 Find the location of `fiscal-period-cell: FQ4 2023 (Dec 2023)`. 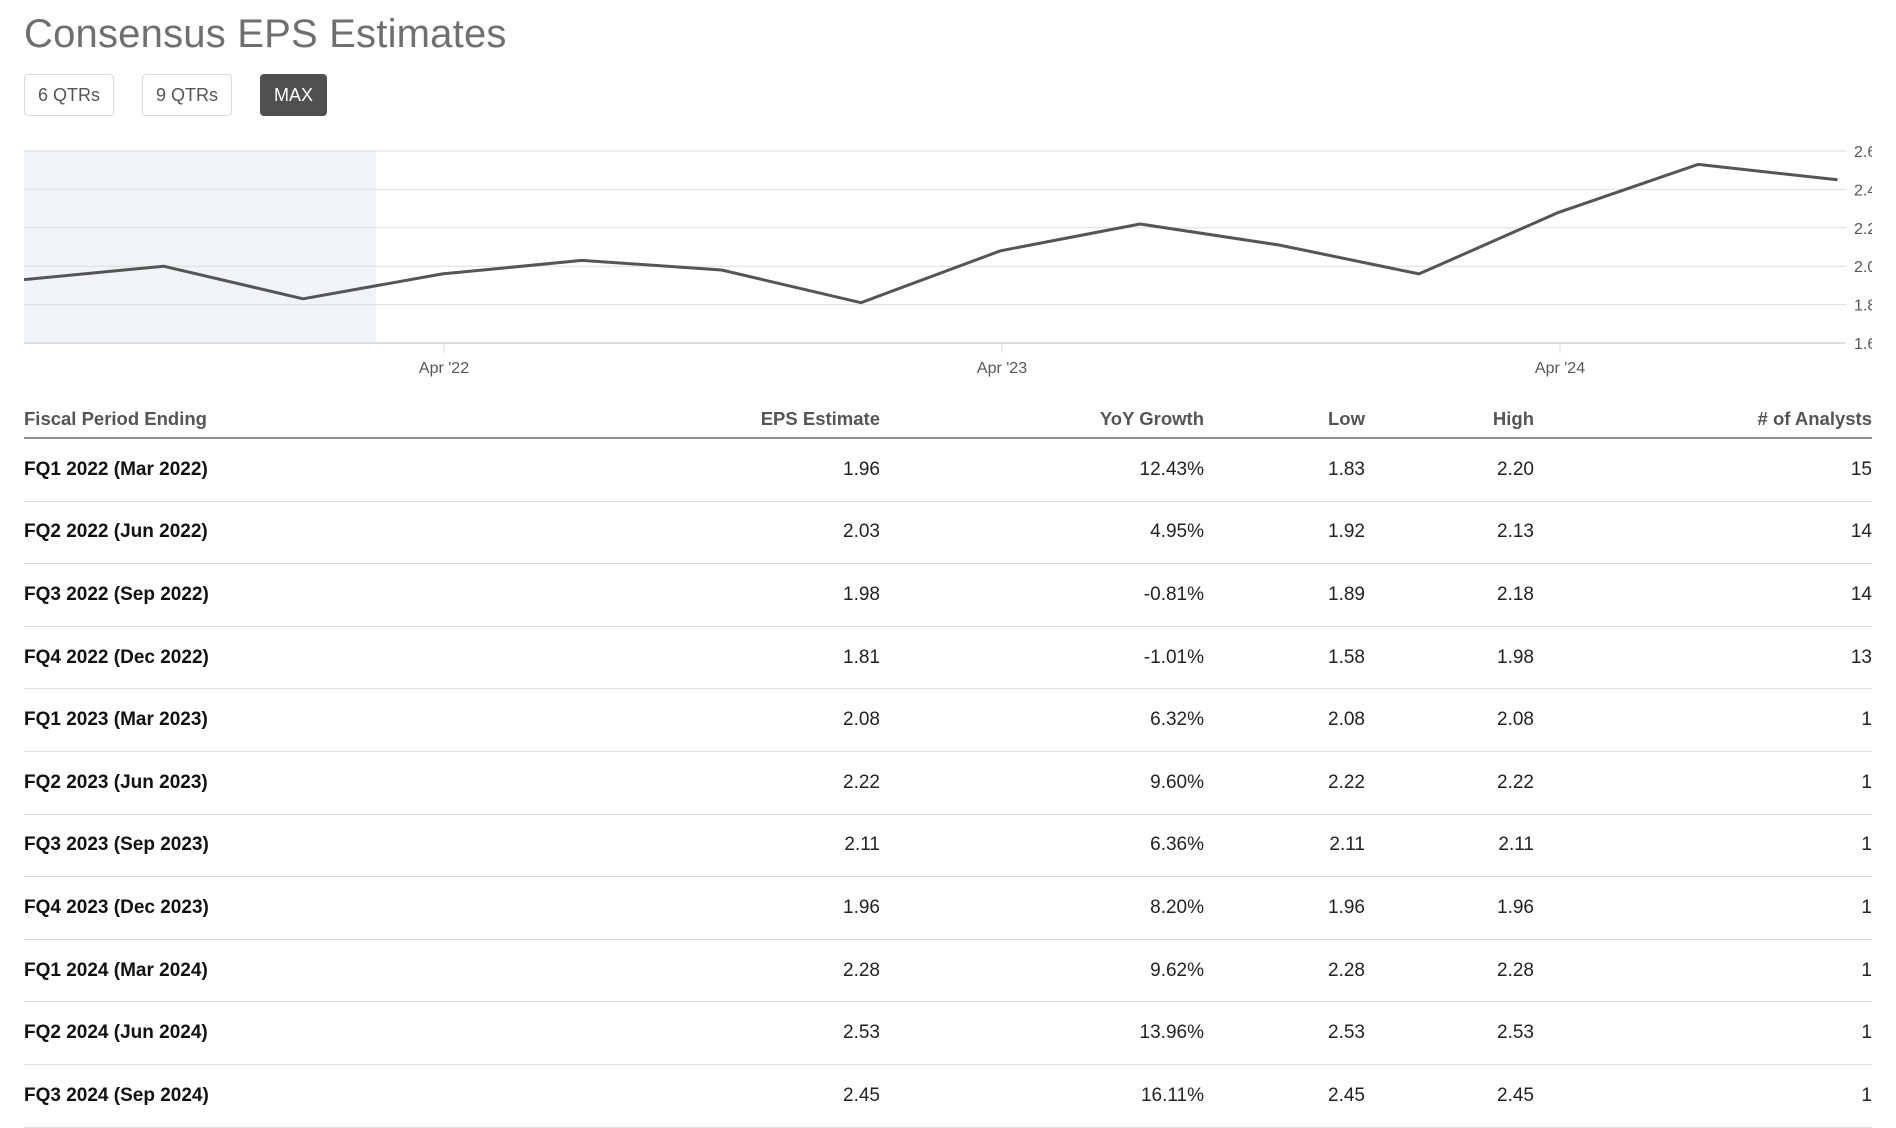

fiscal-period-cell: FQ4 2023 (Dec 2023) is located at coordinates (116, 907).